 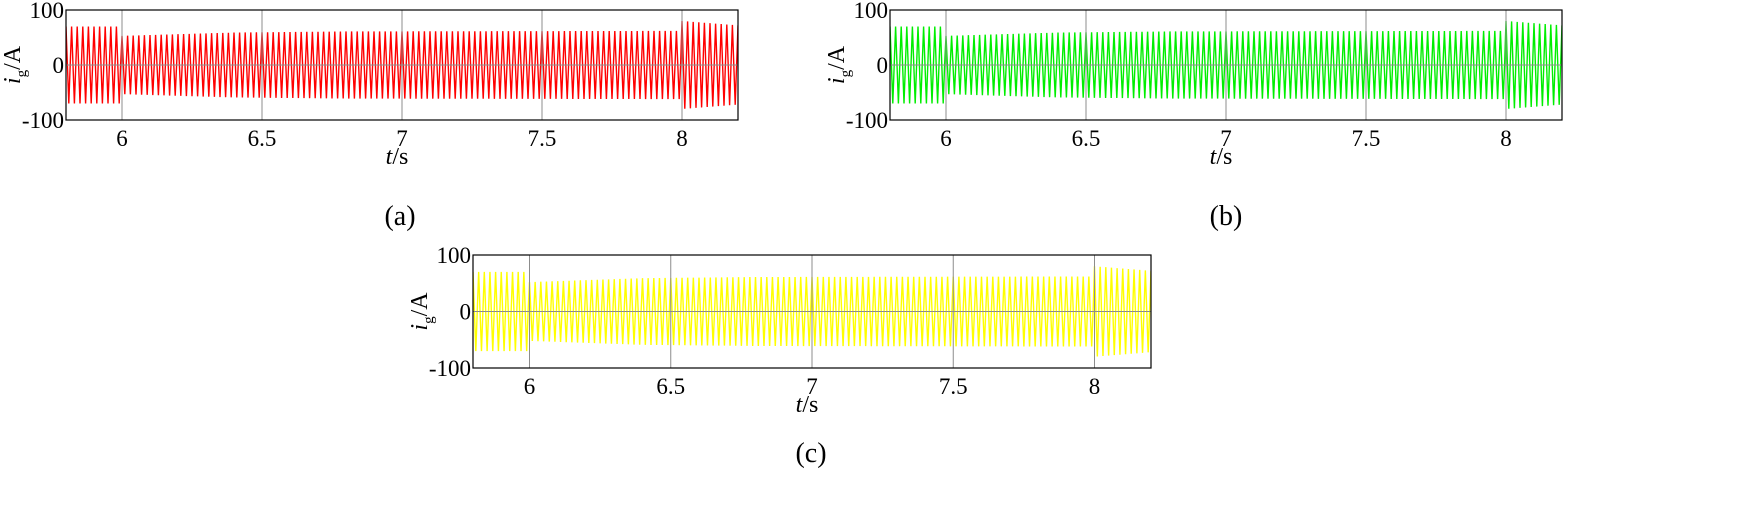 What do you see at coordinates (810, 453) in the screenshot?
I see `panel-label: (c)` at bounding box center [810, 453].